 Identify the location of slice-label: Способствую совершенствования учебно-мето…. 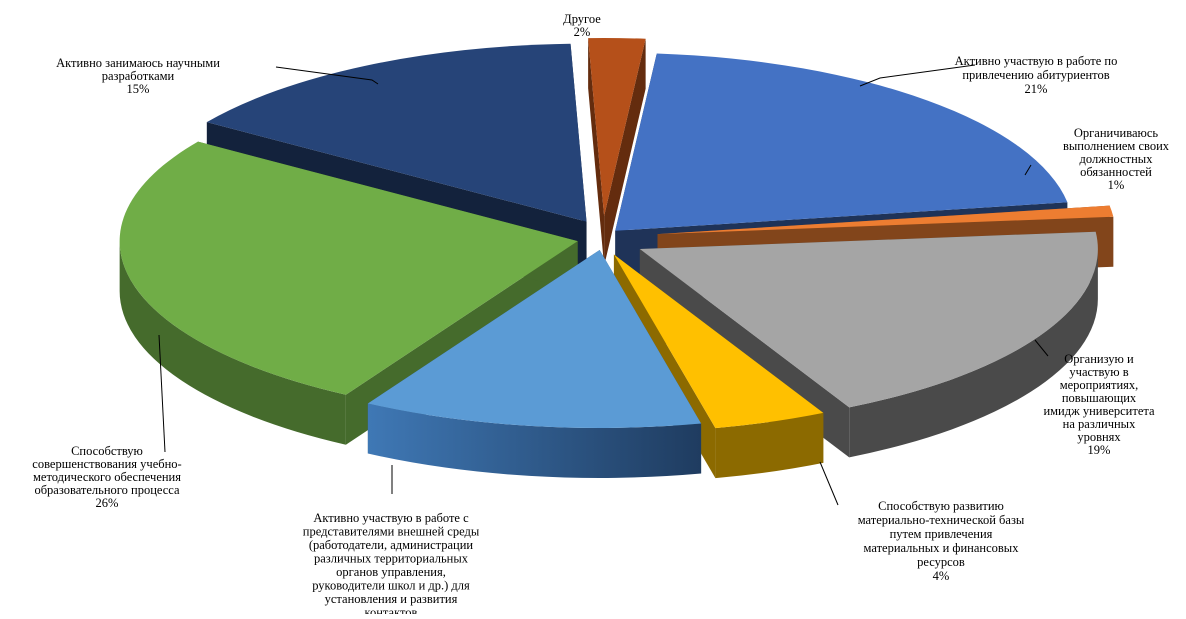
(106, 477).